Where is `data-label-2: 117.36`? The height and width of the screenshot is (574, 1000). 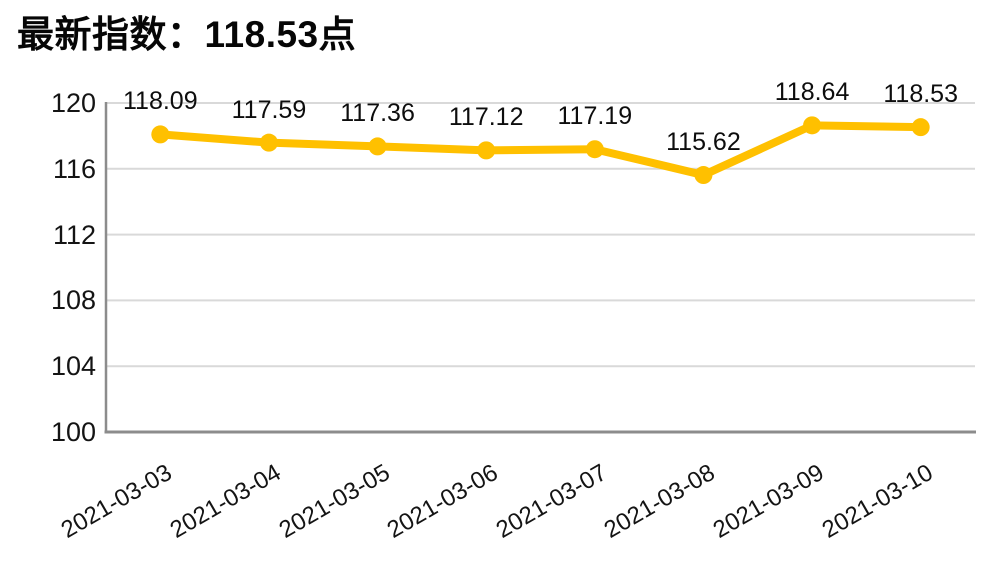 data-label-2: 117.36 is located at coordinates (377, 113).